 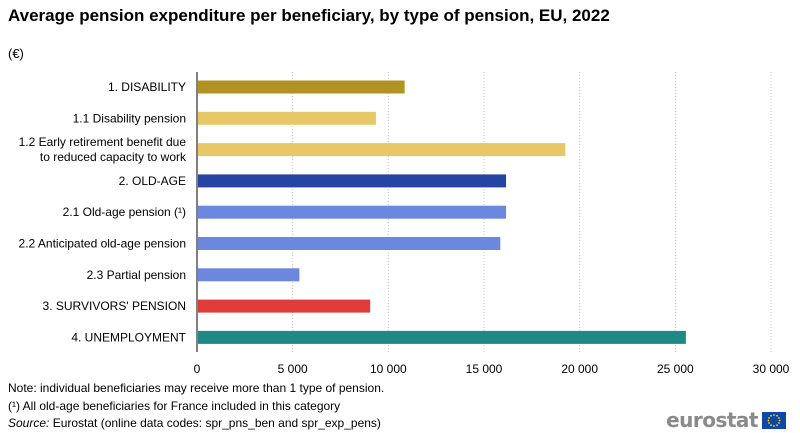 I want to click on eurostat-wordmark: eurostat, so click(x=712, y=420).